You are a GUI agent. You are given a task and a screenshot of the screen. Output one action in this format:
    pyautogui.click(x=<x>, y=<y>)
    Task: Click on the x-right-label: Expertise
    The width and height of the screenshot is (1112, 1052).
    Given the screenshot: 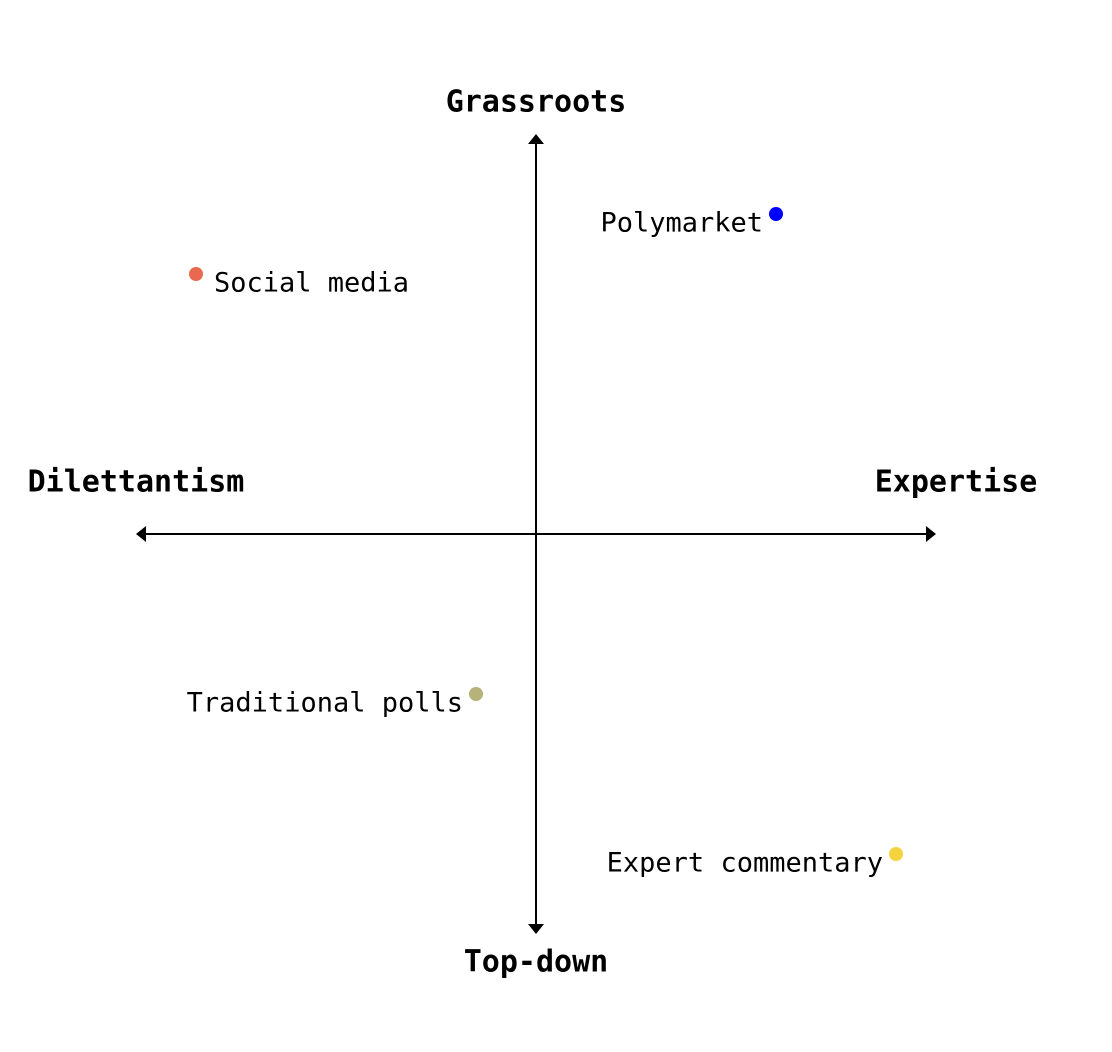 What is the action you would take?
    pyautogui.click(x=956, y=482)
    